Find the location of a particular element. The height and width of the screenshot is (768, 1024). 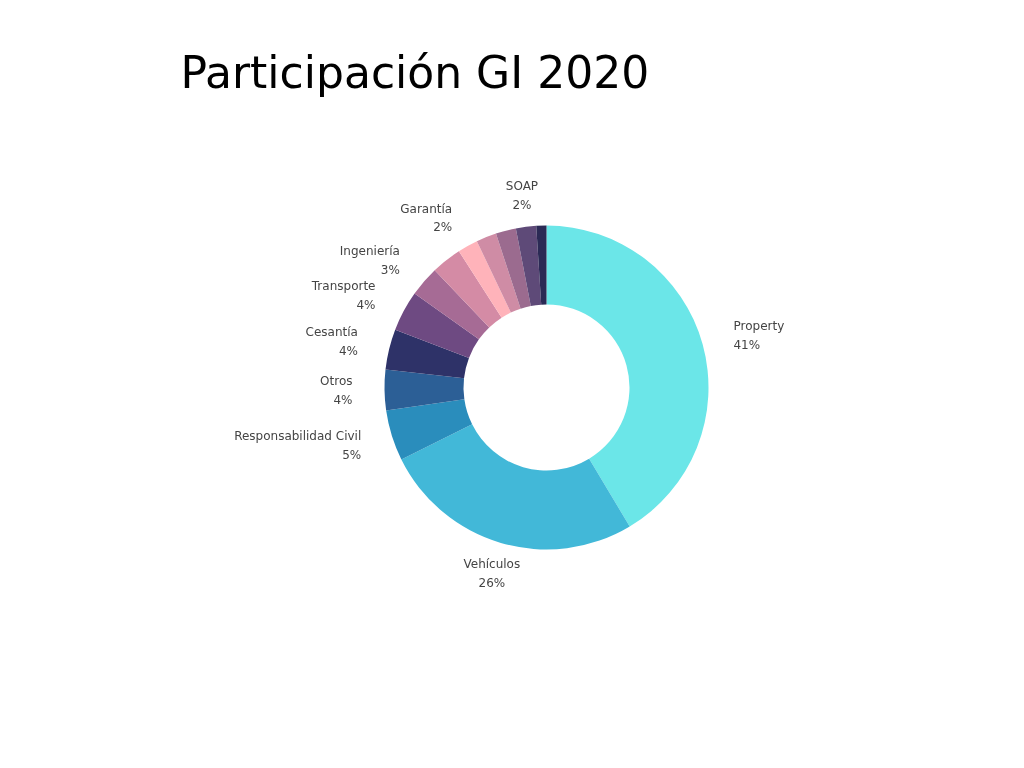

slice-label: Garantía is located at coordinates (426, 208).